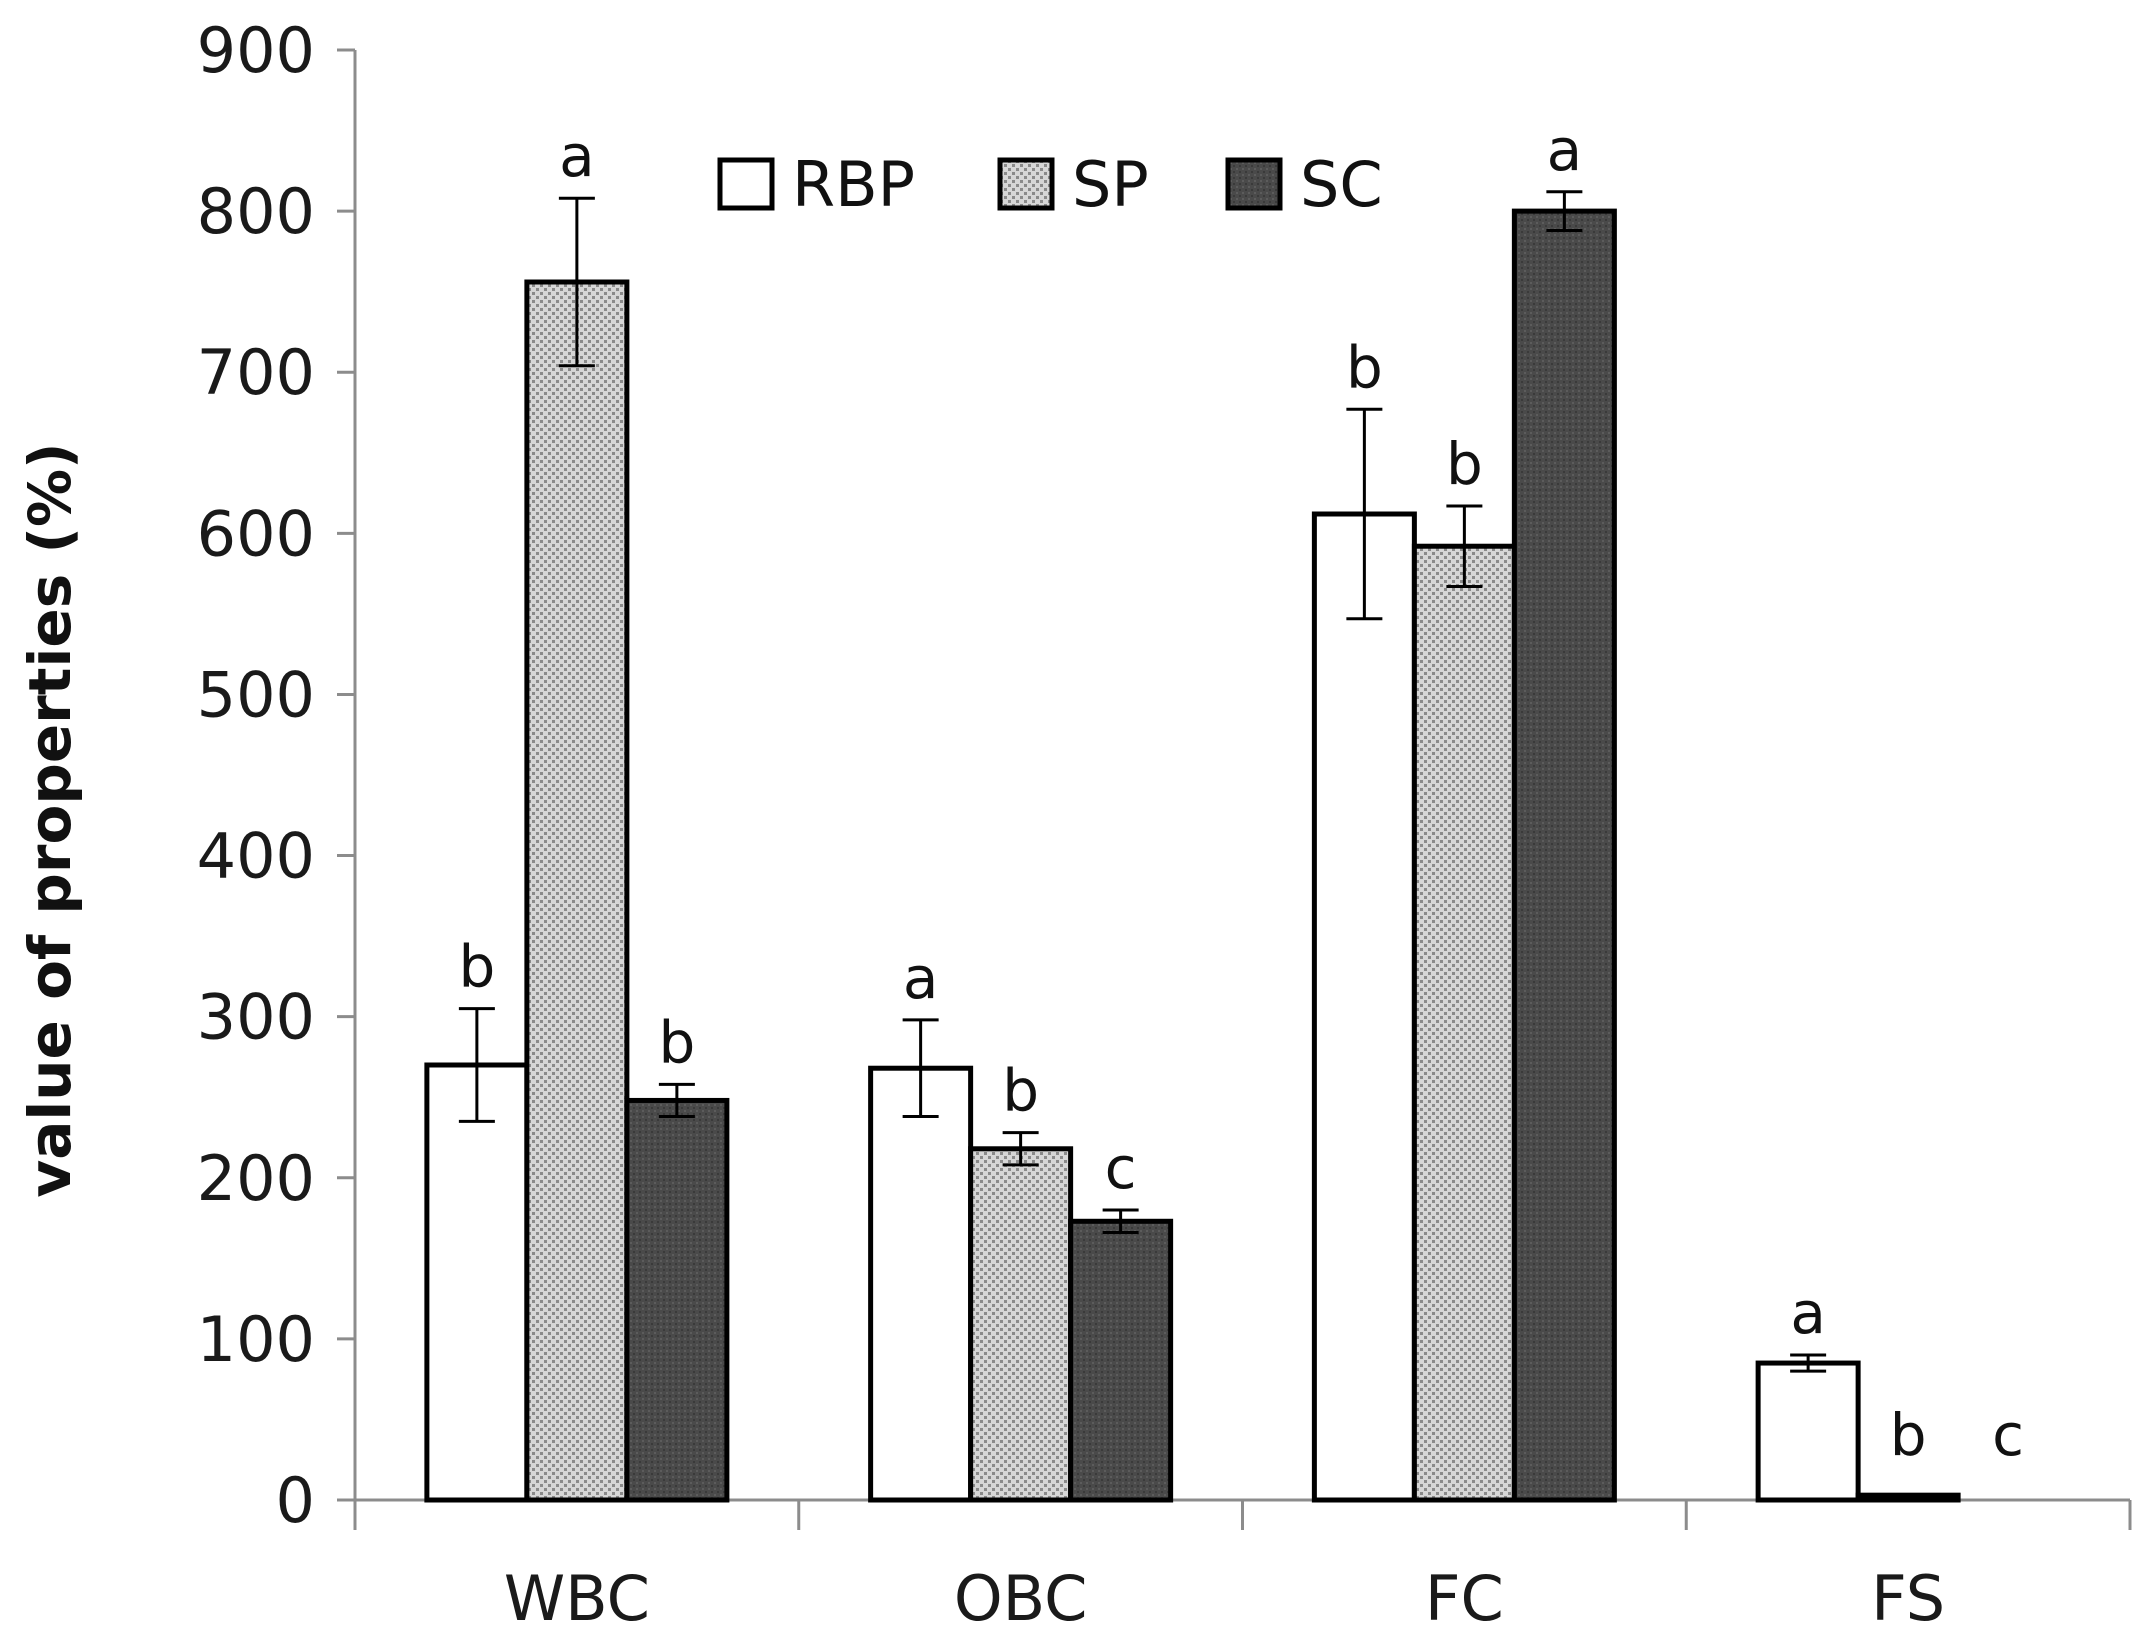 This screenshot has width=2155, height=1644. What do you see at coordinates (1026, 184) in the screenshot?
I see `legend-swatch-sp` at bounding box center [1026, 184].